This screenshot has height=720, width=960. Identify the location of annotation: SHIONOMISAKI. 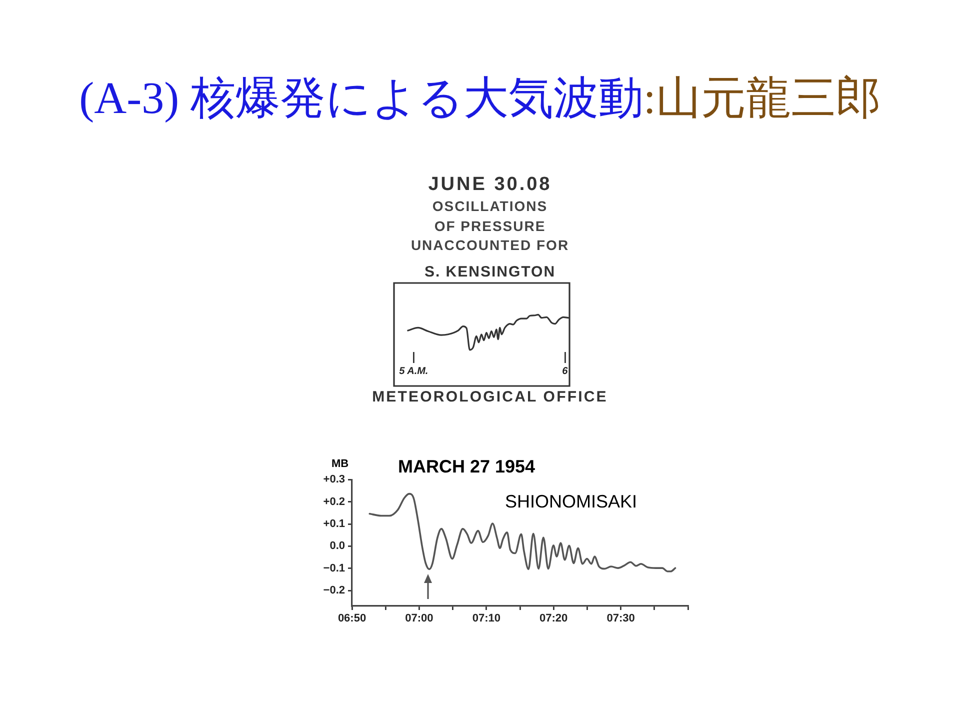
(571, 502).